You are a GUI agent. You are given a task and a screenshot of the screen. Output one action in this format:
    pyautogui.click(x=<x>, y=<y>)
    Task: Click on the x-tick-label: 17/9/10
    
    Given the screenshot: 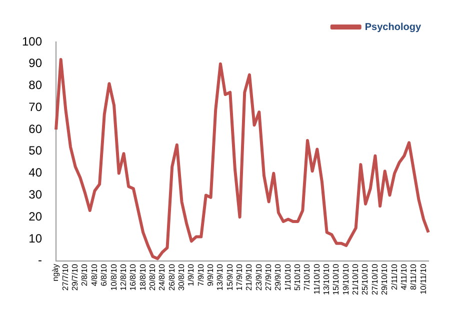 What is the action you would take?
    pyautogui.click(x=239, y=277)
    